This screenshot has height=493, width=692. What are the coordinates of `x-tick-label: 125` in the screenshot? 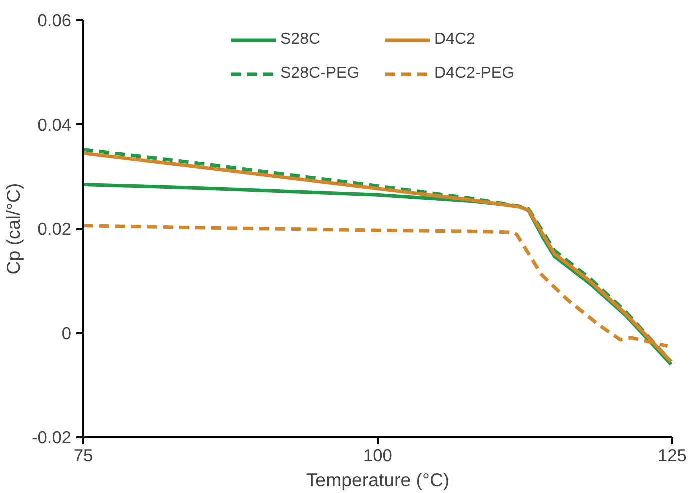 It's located at (672, 456).